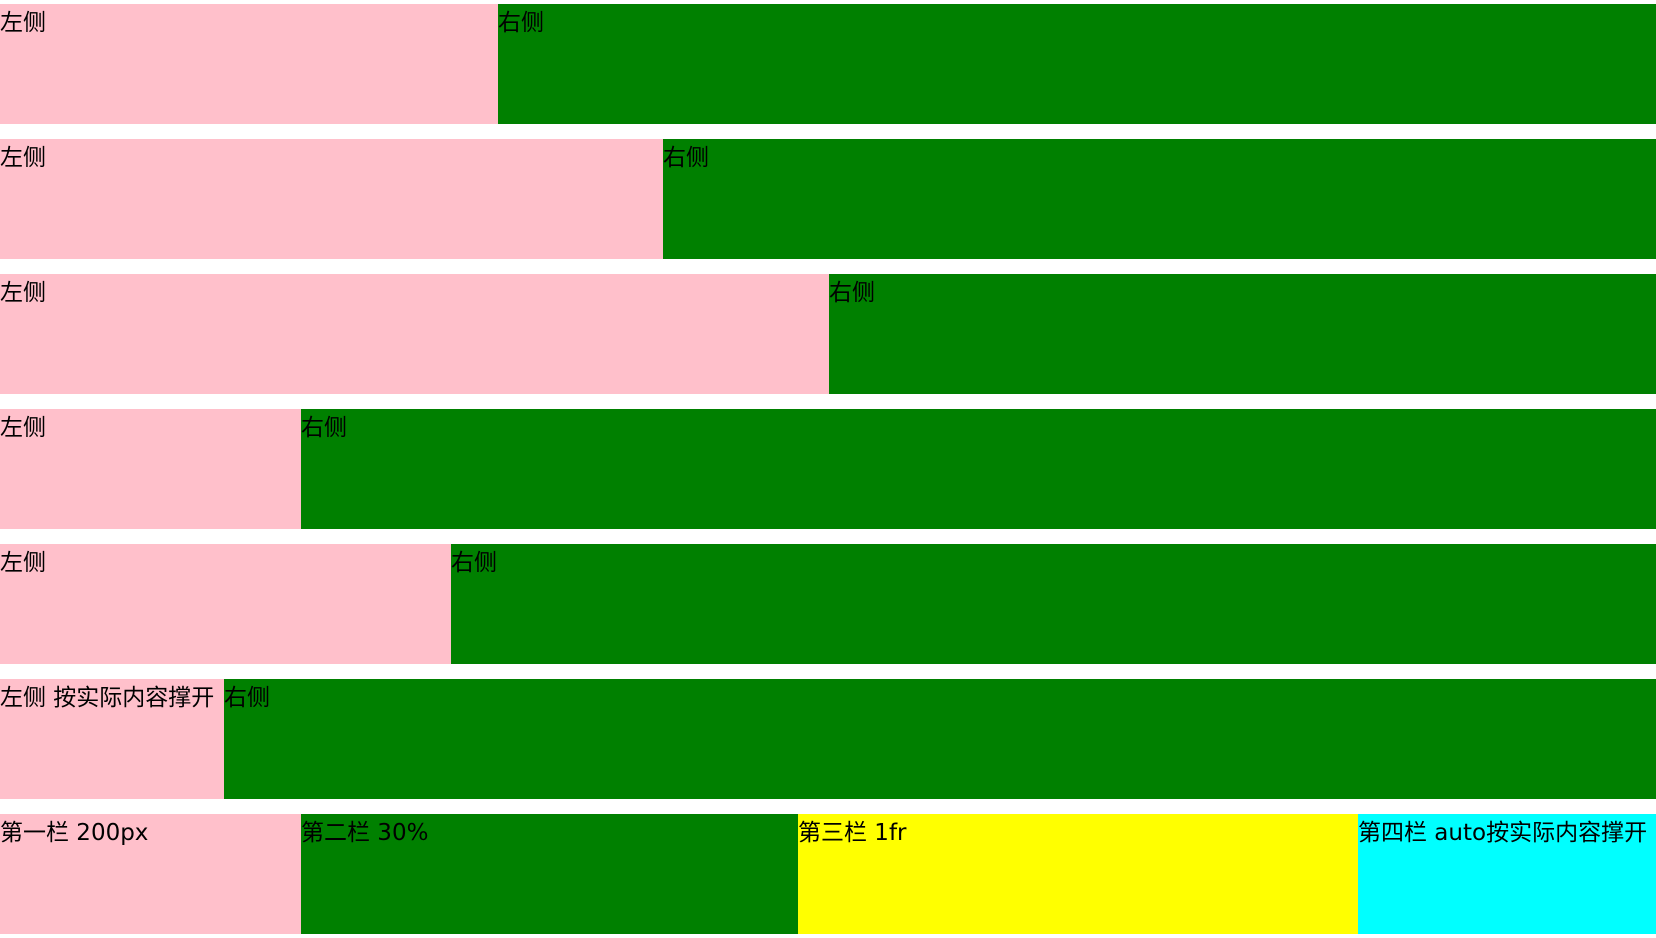 This screenshot has height=938, width=1656. I want to click on left-column: 左侧 按实际内容撑开, so click(112, 739).